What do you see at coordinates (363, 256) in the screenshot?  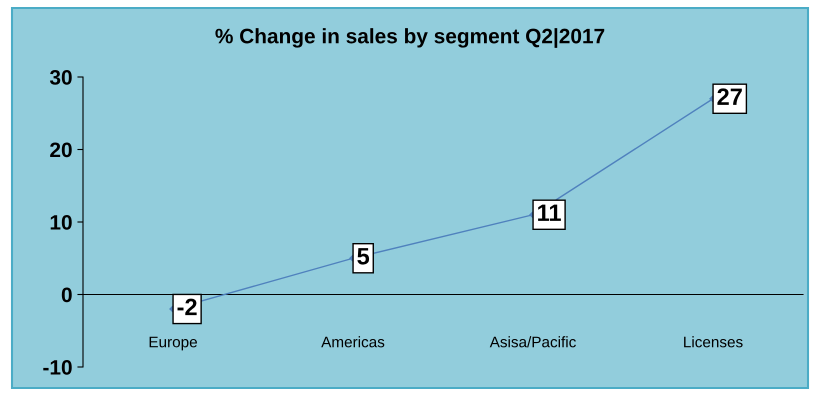 I see `data-label: 5` at bounding box center [363, 256].